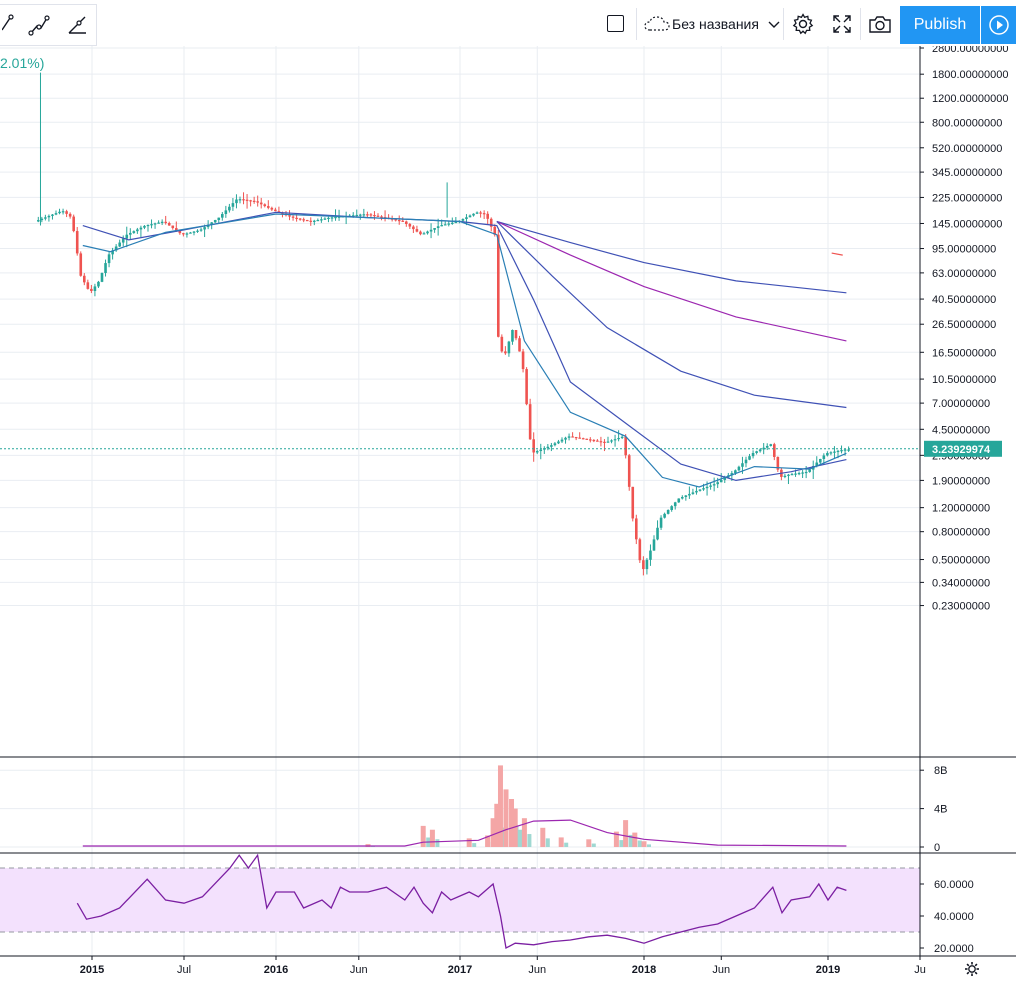  I want to click on axis-settings-icon, so click(972, 969).